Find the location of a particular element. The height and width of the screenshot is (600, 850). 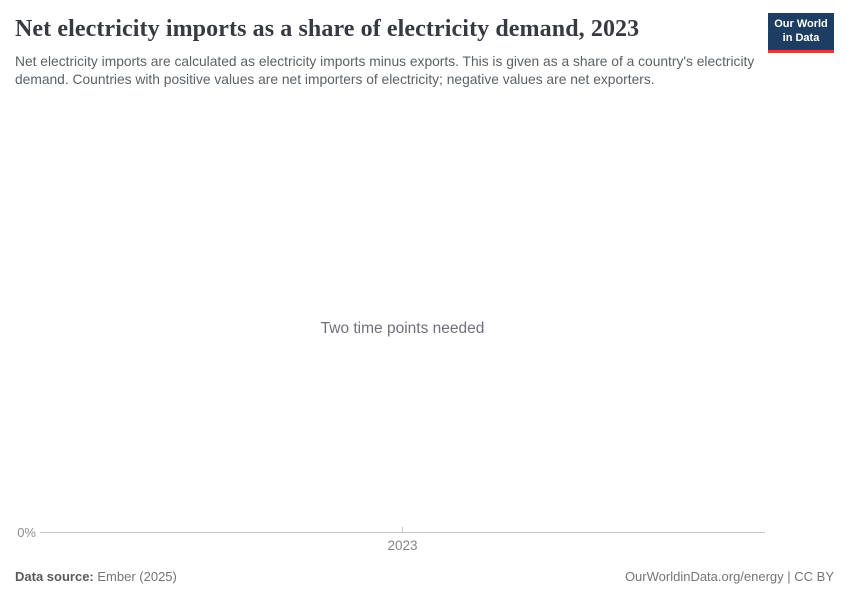

owid-logo: Our World in Data is located at coordinates (801, 33).